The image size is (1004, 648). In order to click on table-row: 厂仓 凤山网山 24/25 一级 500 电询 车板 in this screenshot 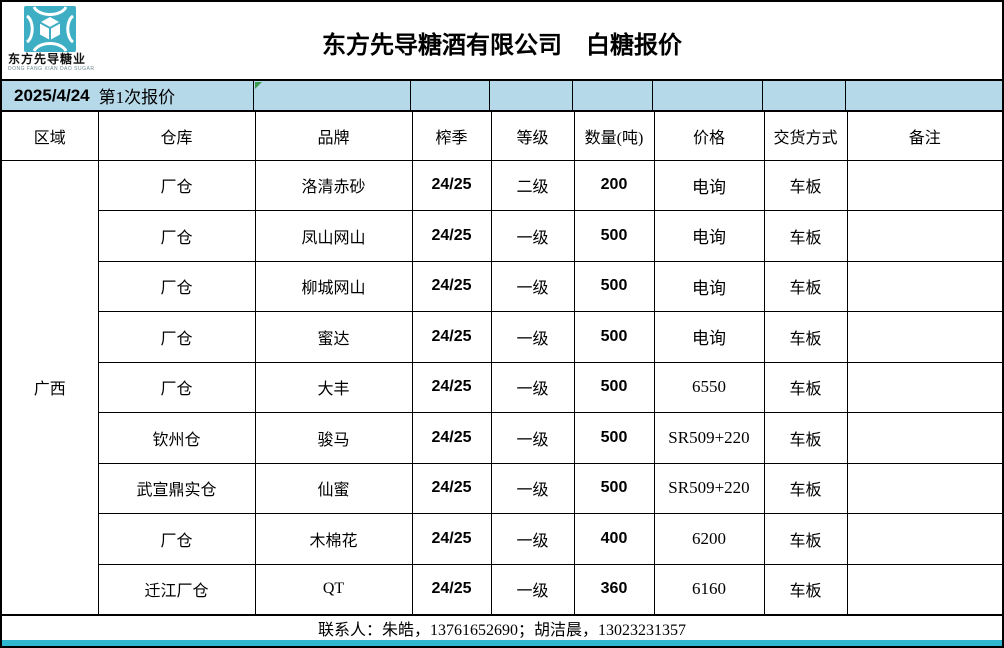, I will do `click(502, 236)`.